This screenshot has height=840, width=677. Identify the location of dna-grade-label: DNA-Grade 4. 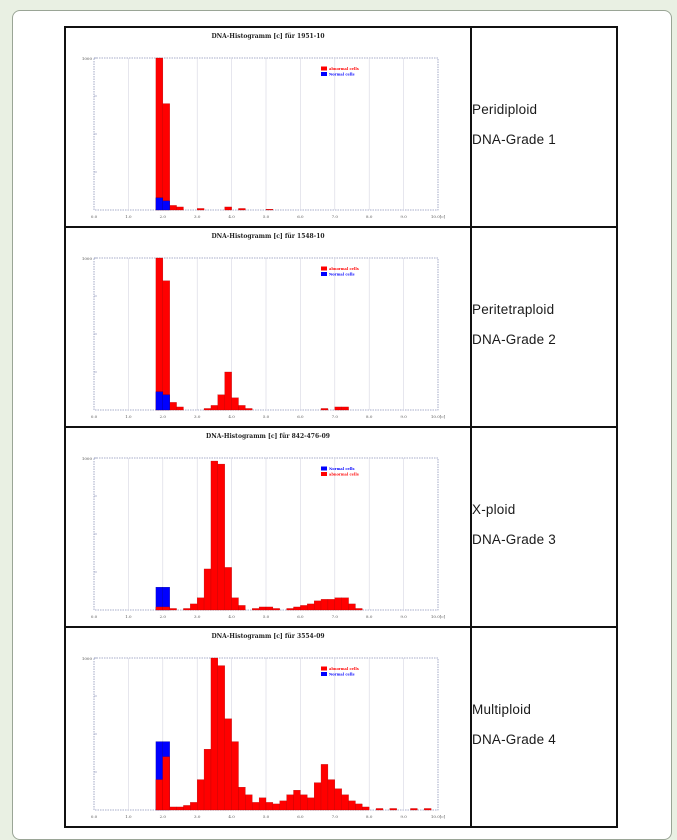
(514, 739).